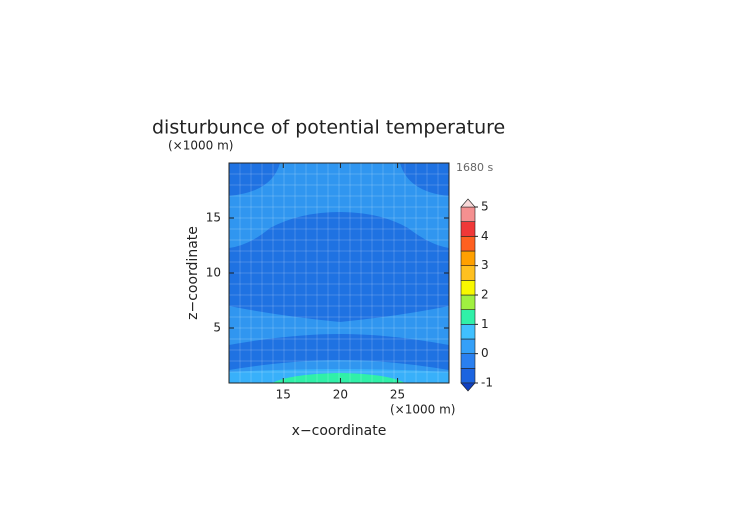 The width and height of the screenshot is (752, 532). I want to click on x-unit: (×1000 m), so click(422, 410).